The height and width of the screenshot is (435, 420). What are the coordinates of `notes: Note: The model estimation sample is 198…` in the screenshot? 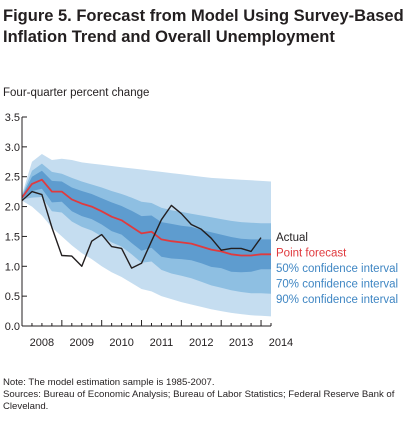 It's located at (210, 395).